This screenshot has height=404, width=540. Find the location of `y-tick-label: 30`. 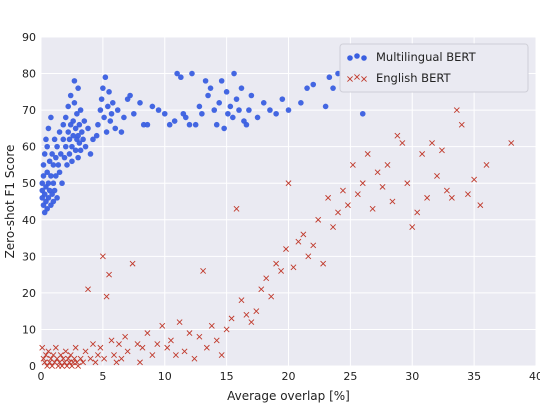

y-tick-label: 30 is located at coordinates (29, 256).